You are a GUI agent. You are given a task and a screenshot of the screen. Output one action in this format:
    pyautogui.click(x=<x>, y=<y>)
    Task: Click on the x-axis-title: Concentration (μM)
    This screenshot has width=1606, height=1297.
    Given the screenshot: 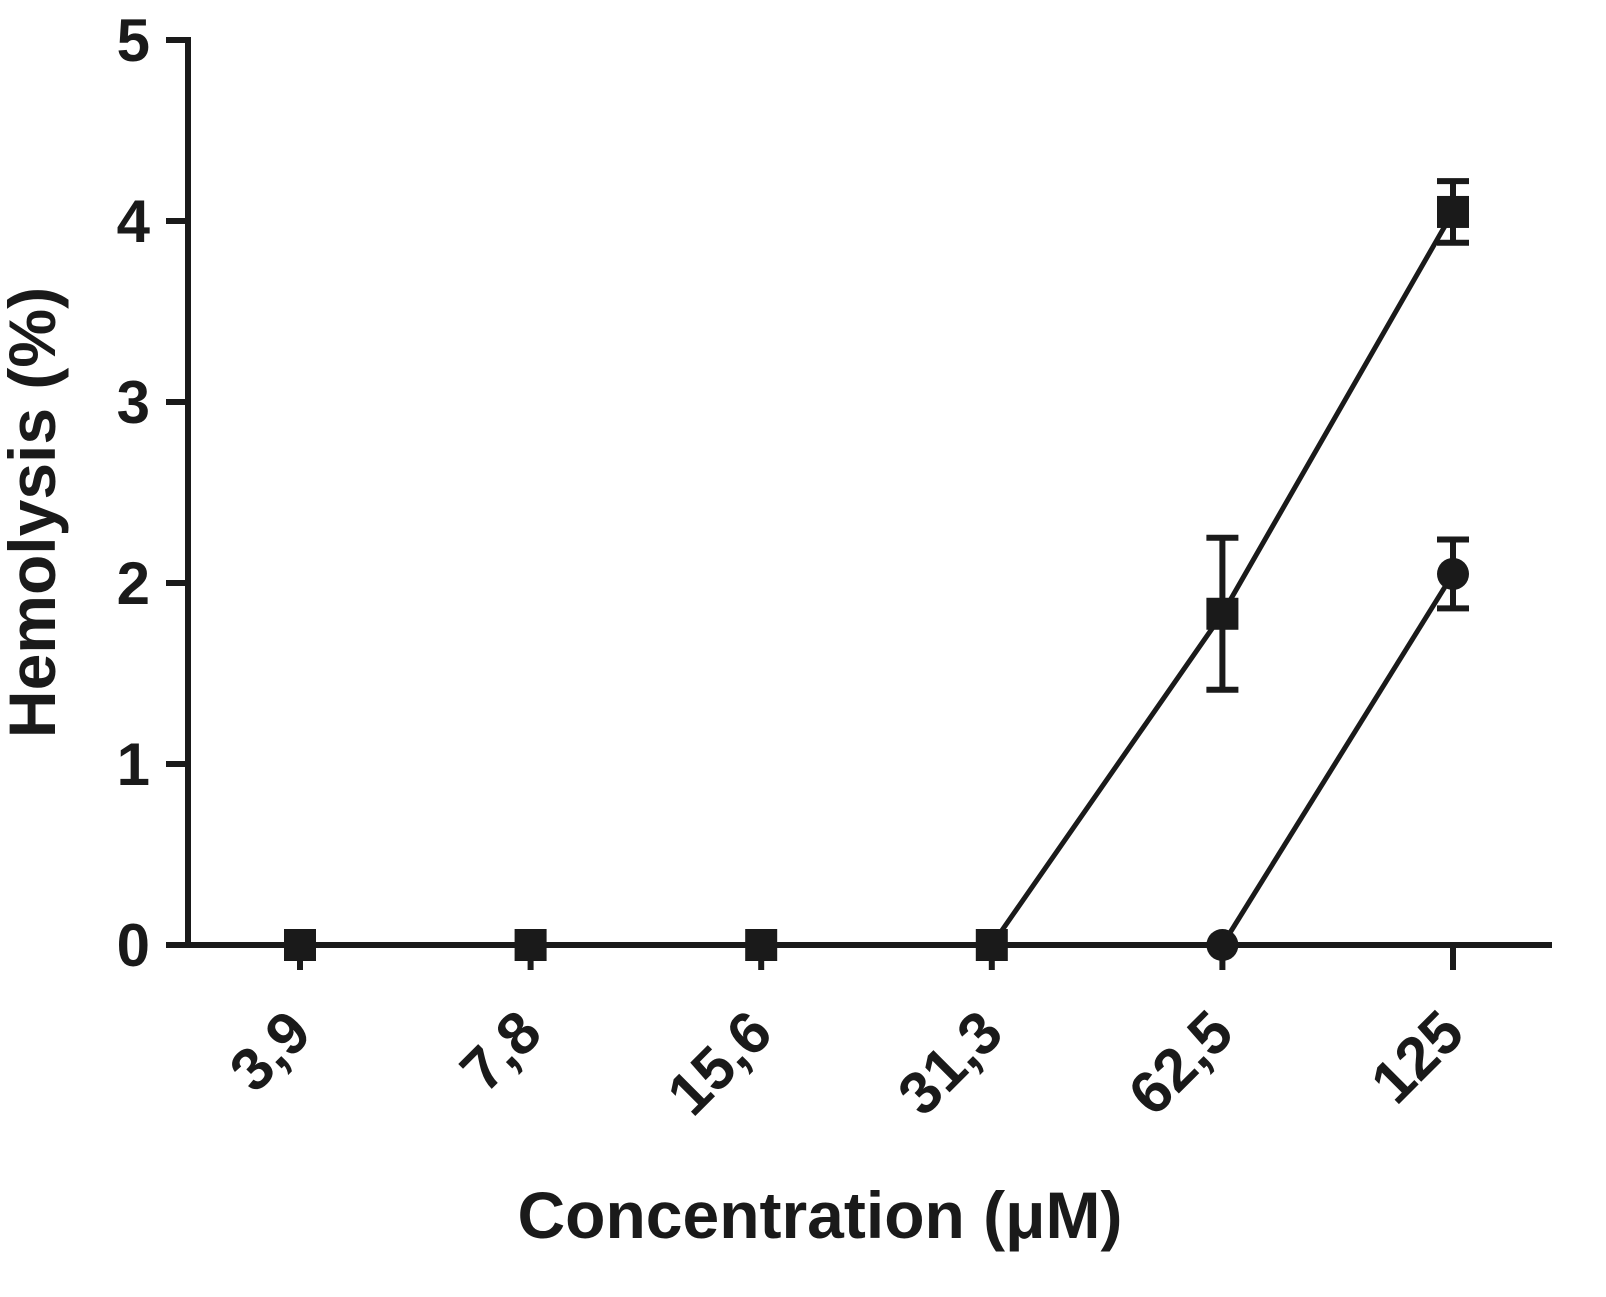 What is the action you would take?
    pyautogui.click(x=820, y=1215)
    